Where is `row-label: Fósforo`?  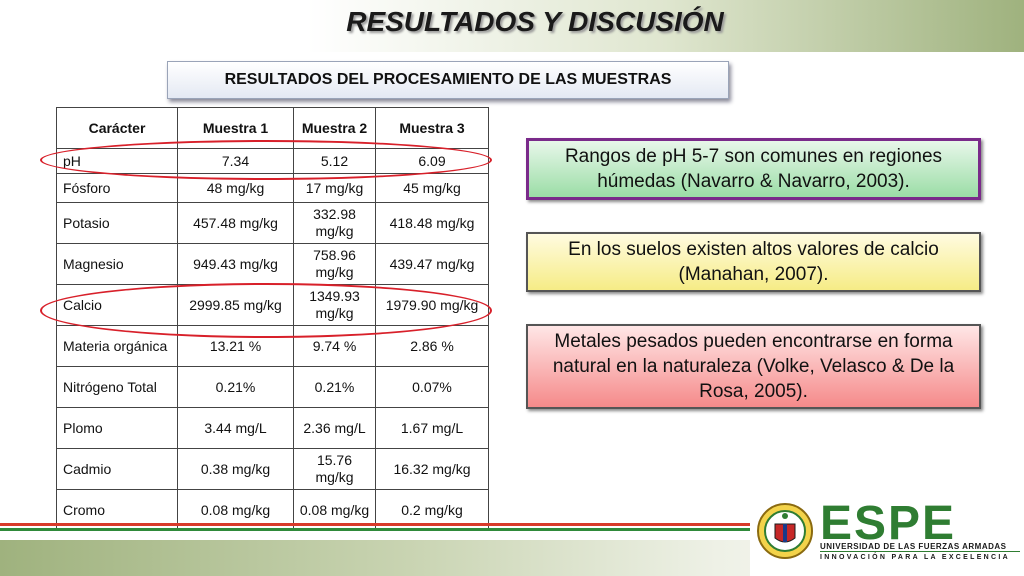
row-label: Fósforo is located at coordinates (117, 188).